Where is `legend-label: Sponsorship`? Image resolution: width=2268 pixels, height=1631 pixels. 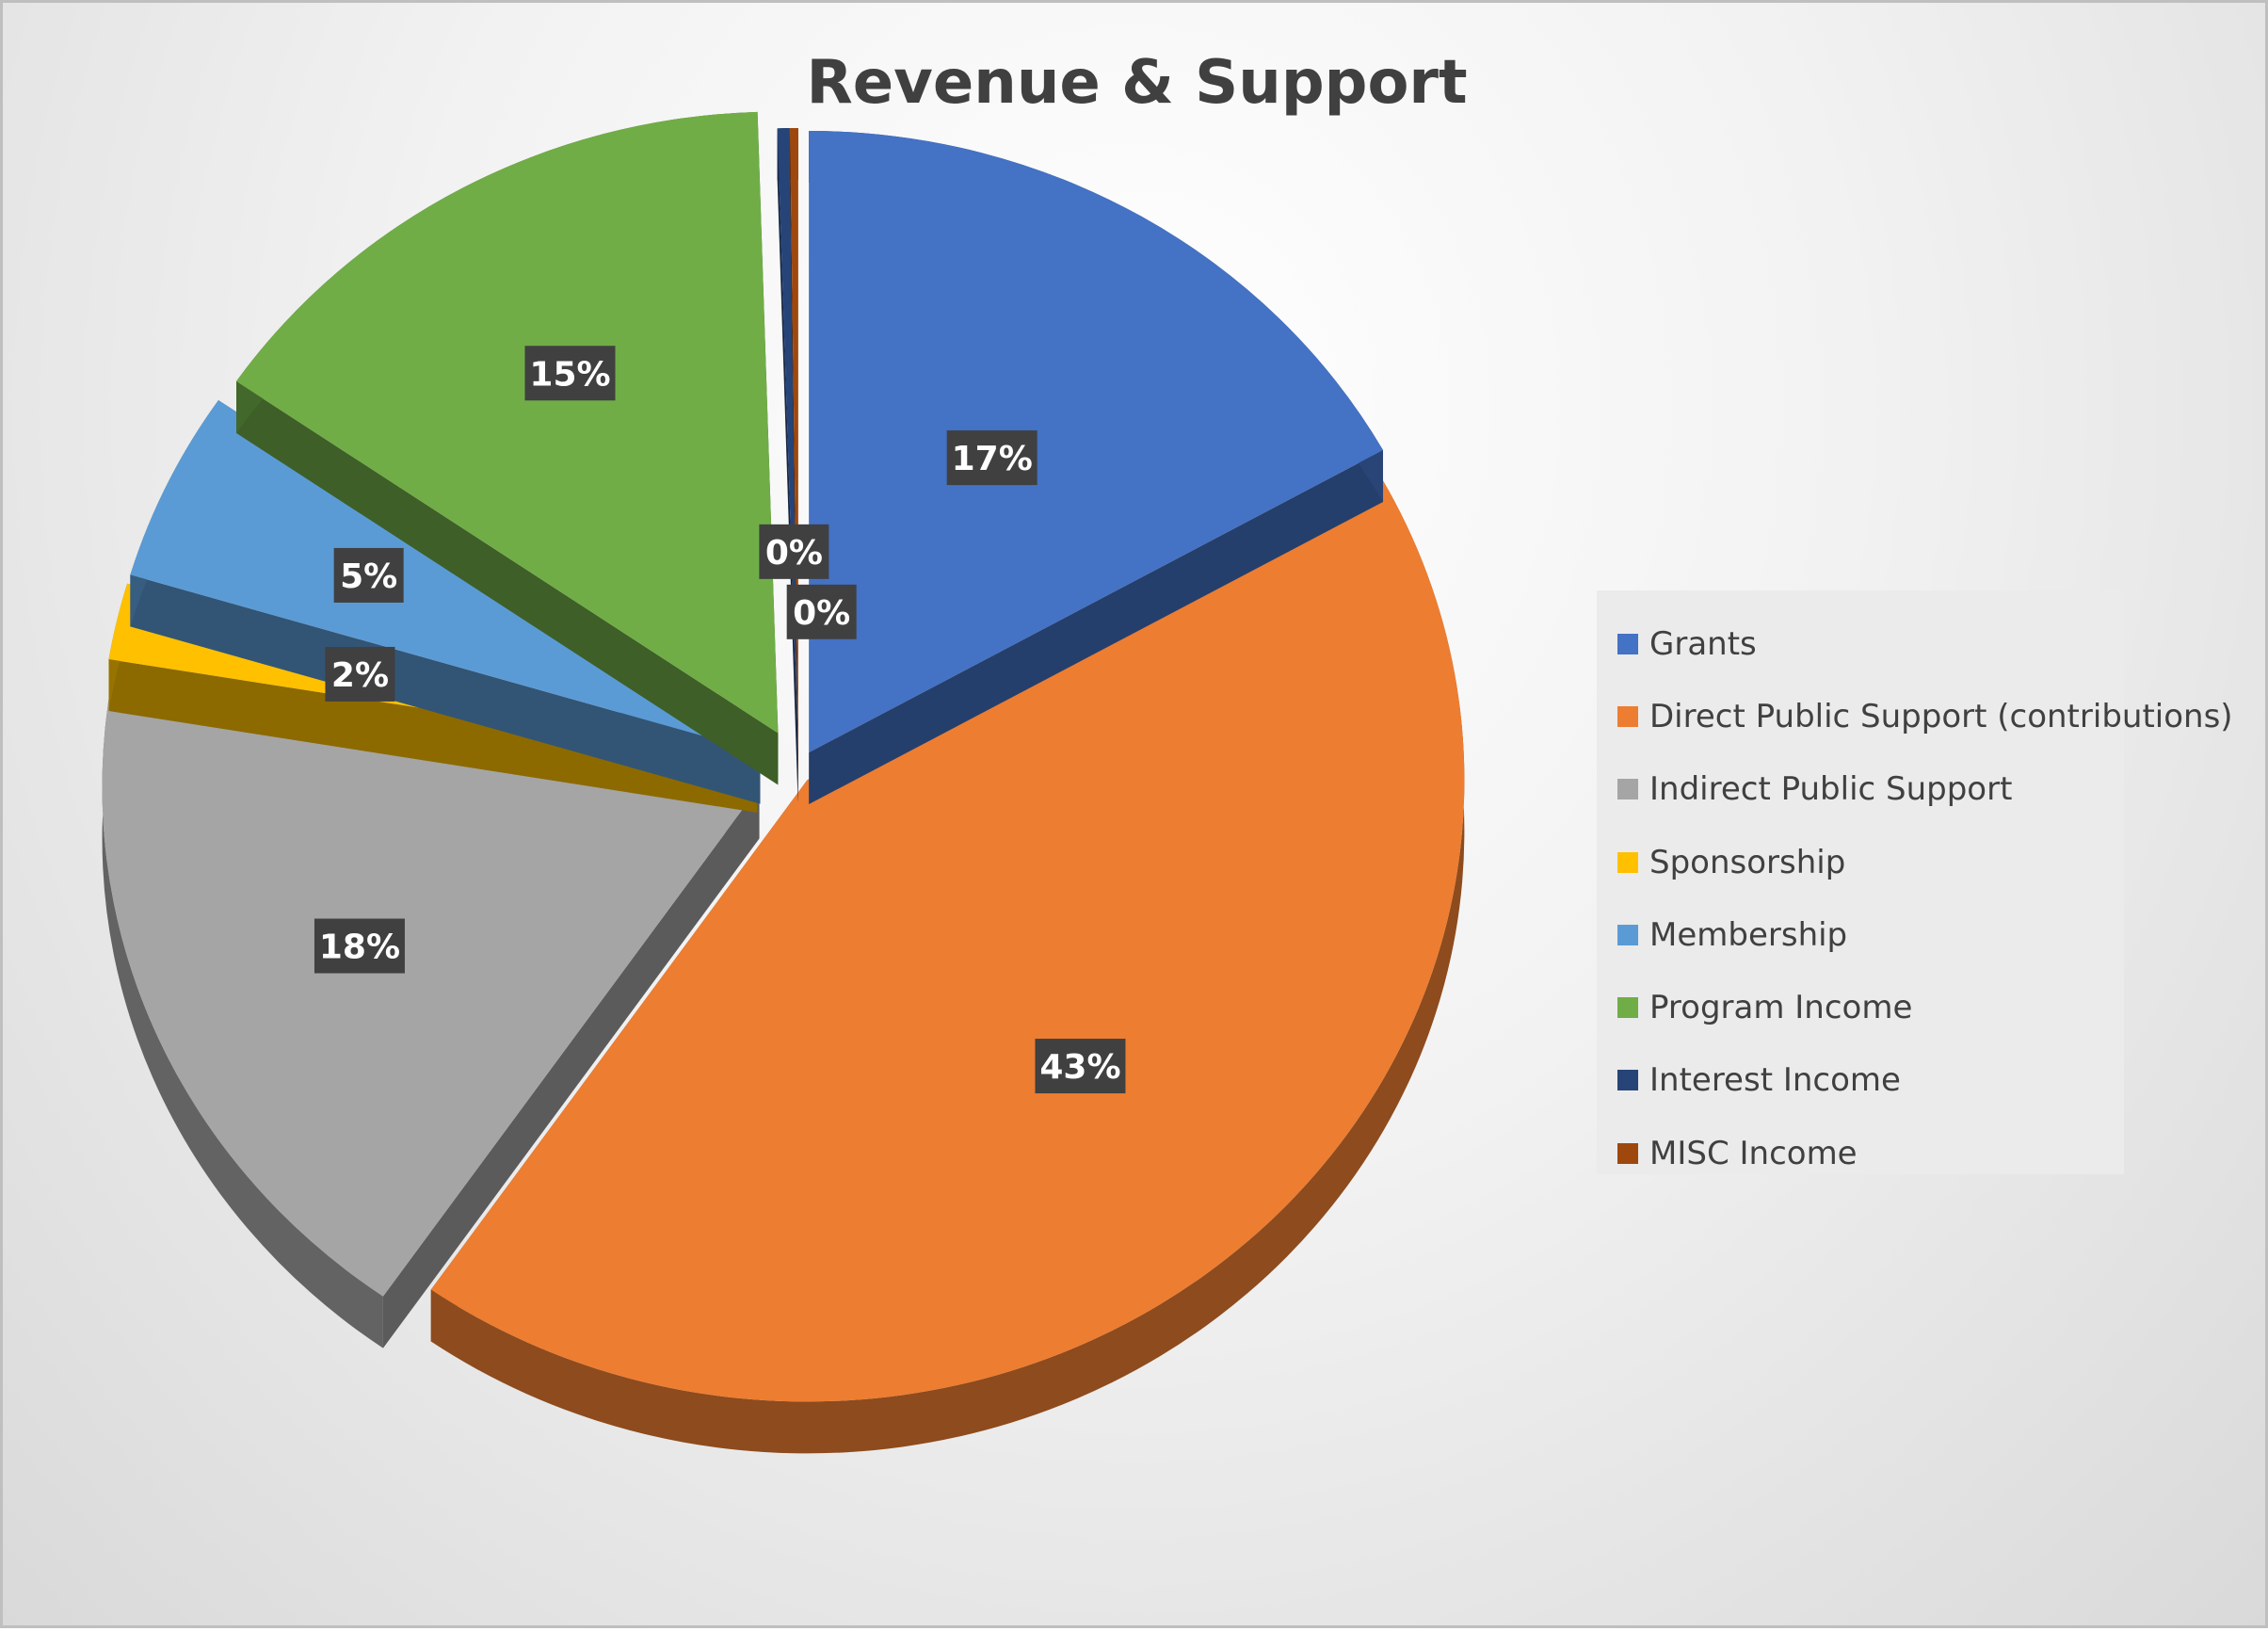 legend-label: Sponsorship is located at coordinates (1747, 862).